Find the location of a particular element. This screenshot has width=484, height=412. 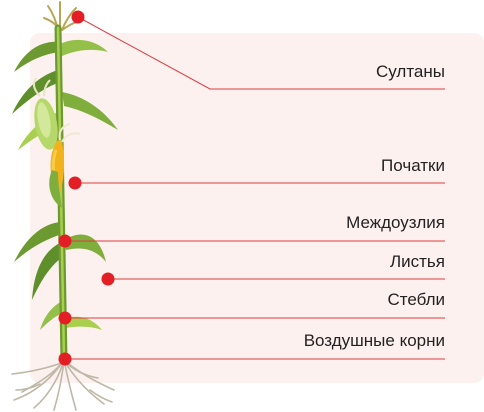

marker-stems is located at coordinates (65, 318).